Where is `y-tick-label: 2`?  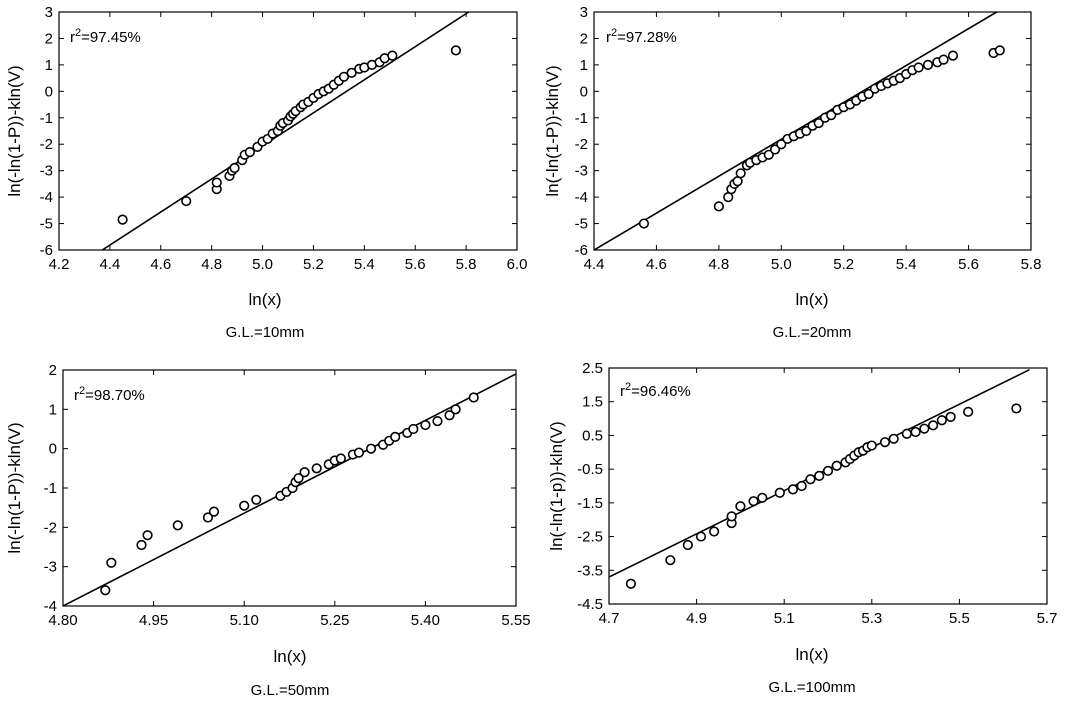
y-tick-label: 2 is located at coordinates (584, 38).